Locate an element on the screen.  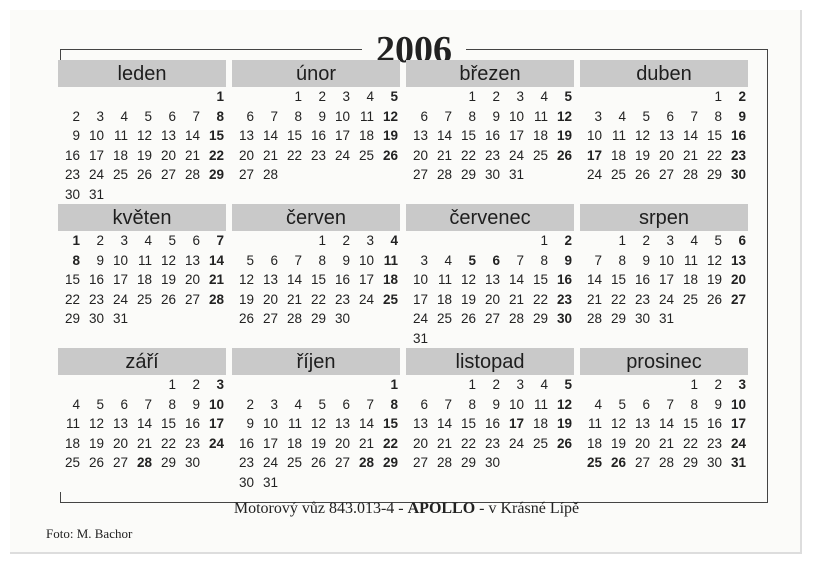
day-holiday: 28 is located at coordinates (216, 299).